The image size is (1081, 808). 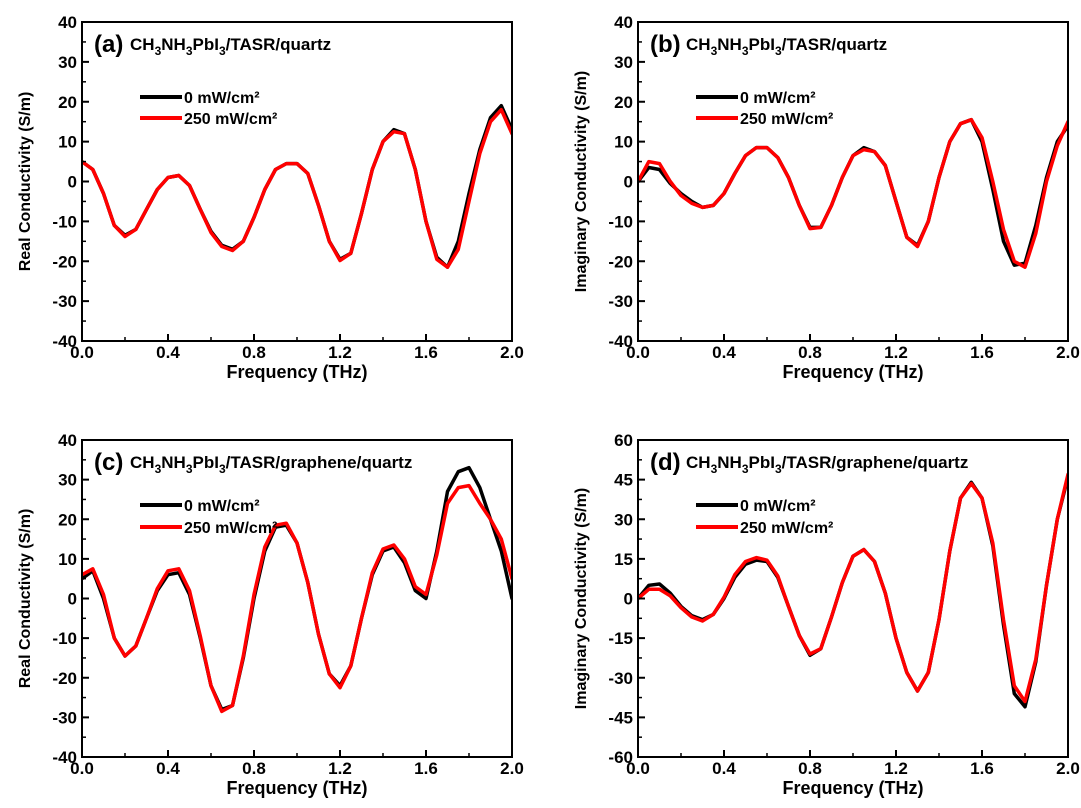 What do you see at coordinates (623, 480) in the screenshot?
I see `y-tick-label: 45` at bounding box center [623, 480].